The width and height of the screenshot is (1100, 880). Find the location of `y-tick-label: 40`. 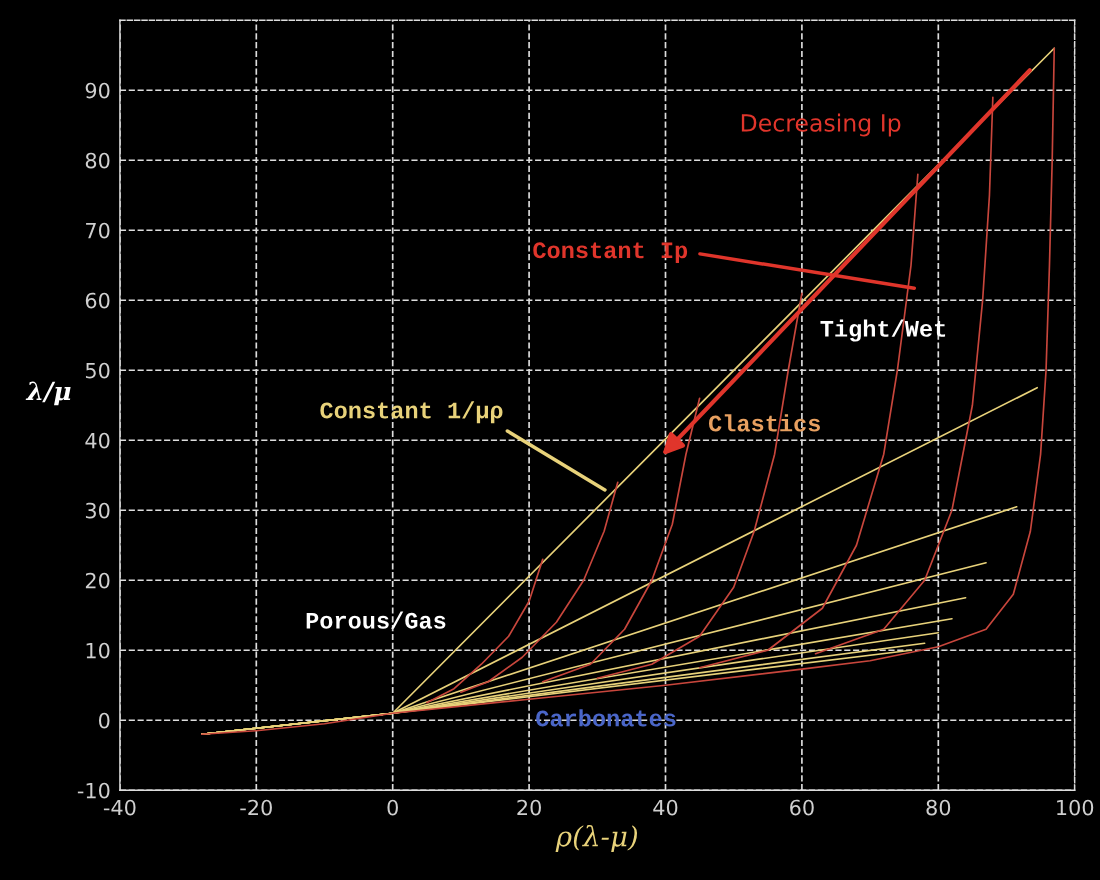

y-tick-label: 40 is located at coordinates (97, 440).